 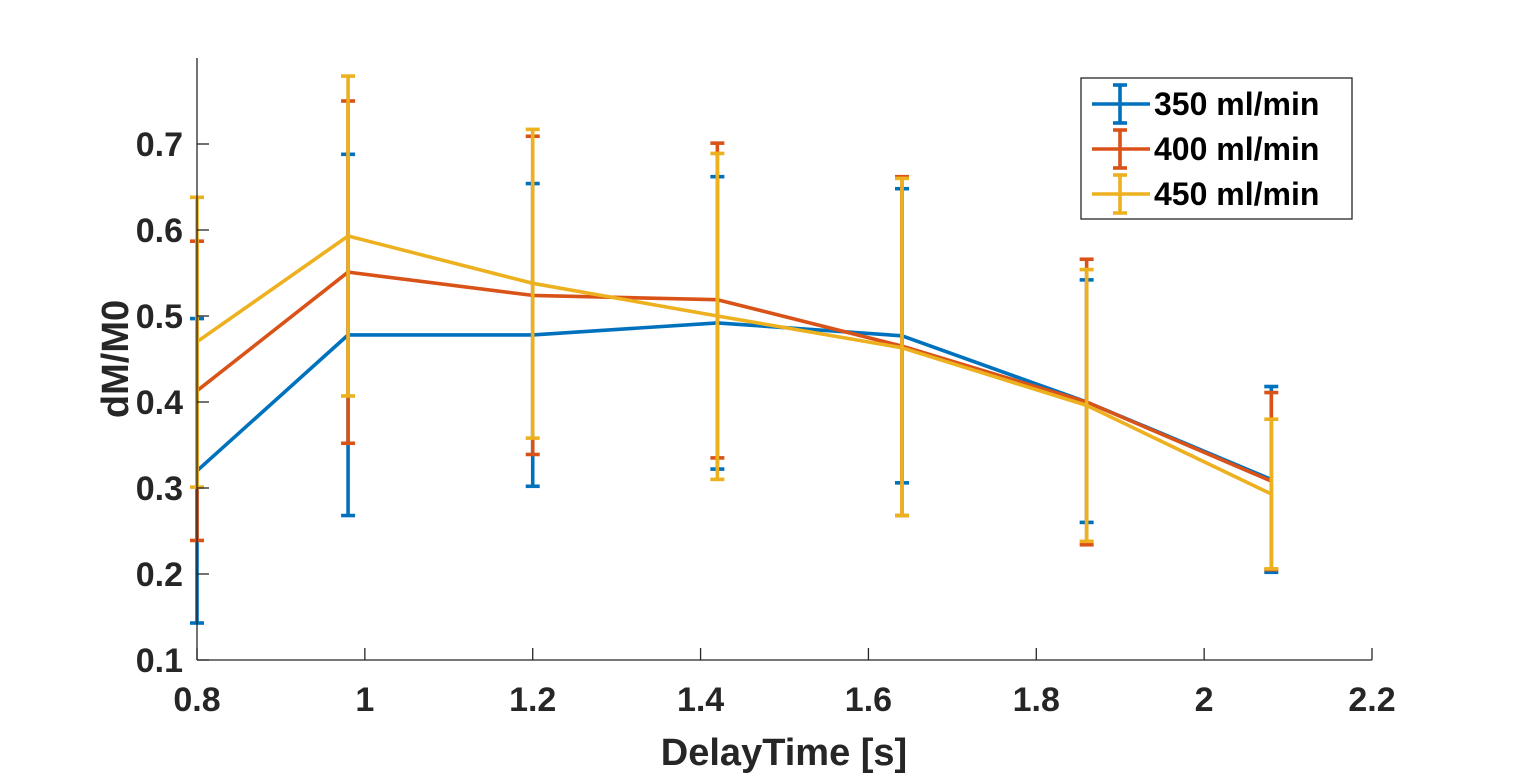 What do you see at coordinates (784, 753) in the screenshot?
I see `x-axis-label: DelayTime [s]` at bounding box center [784, 753].